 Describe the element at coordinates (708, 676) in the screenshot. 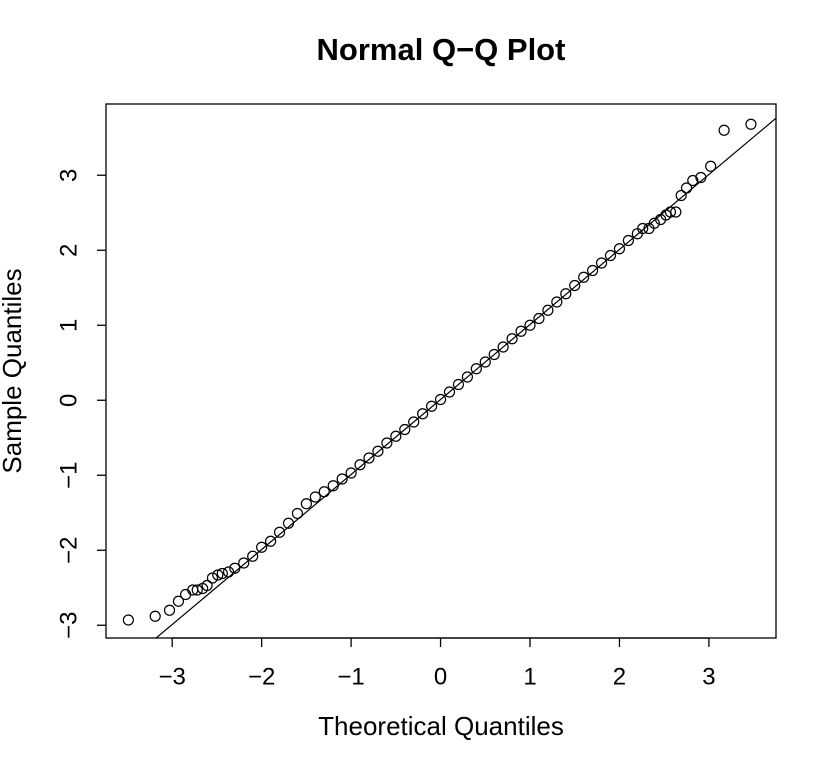

I see `x-tick-label: 3` at that location.